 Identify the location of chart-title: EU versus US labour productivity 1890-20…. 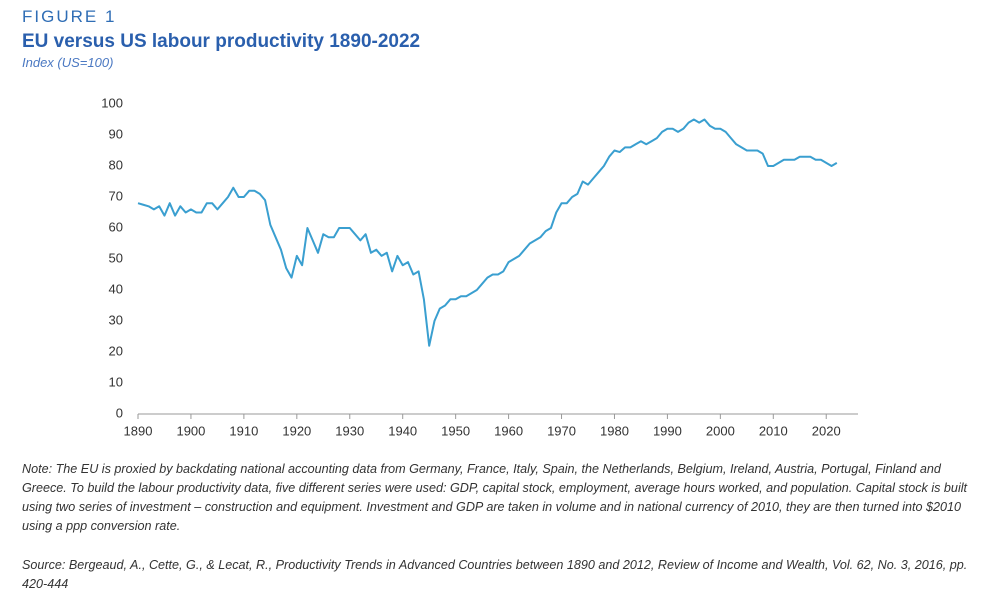
(221, 41).